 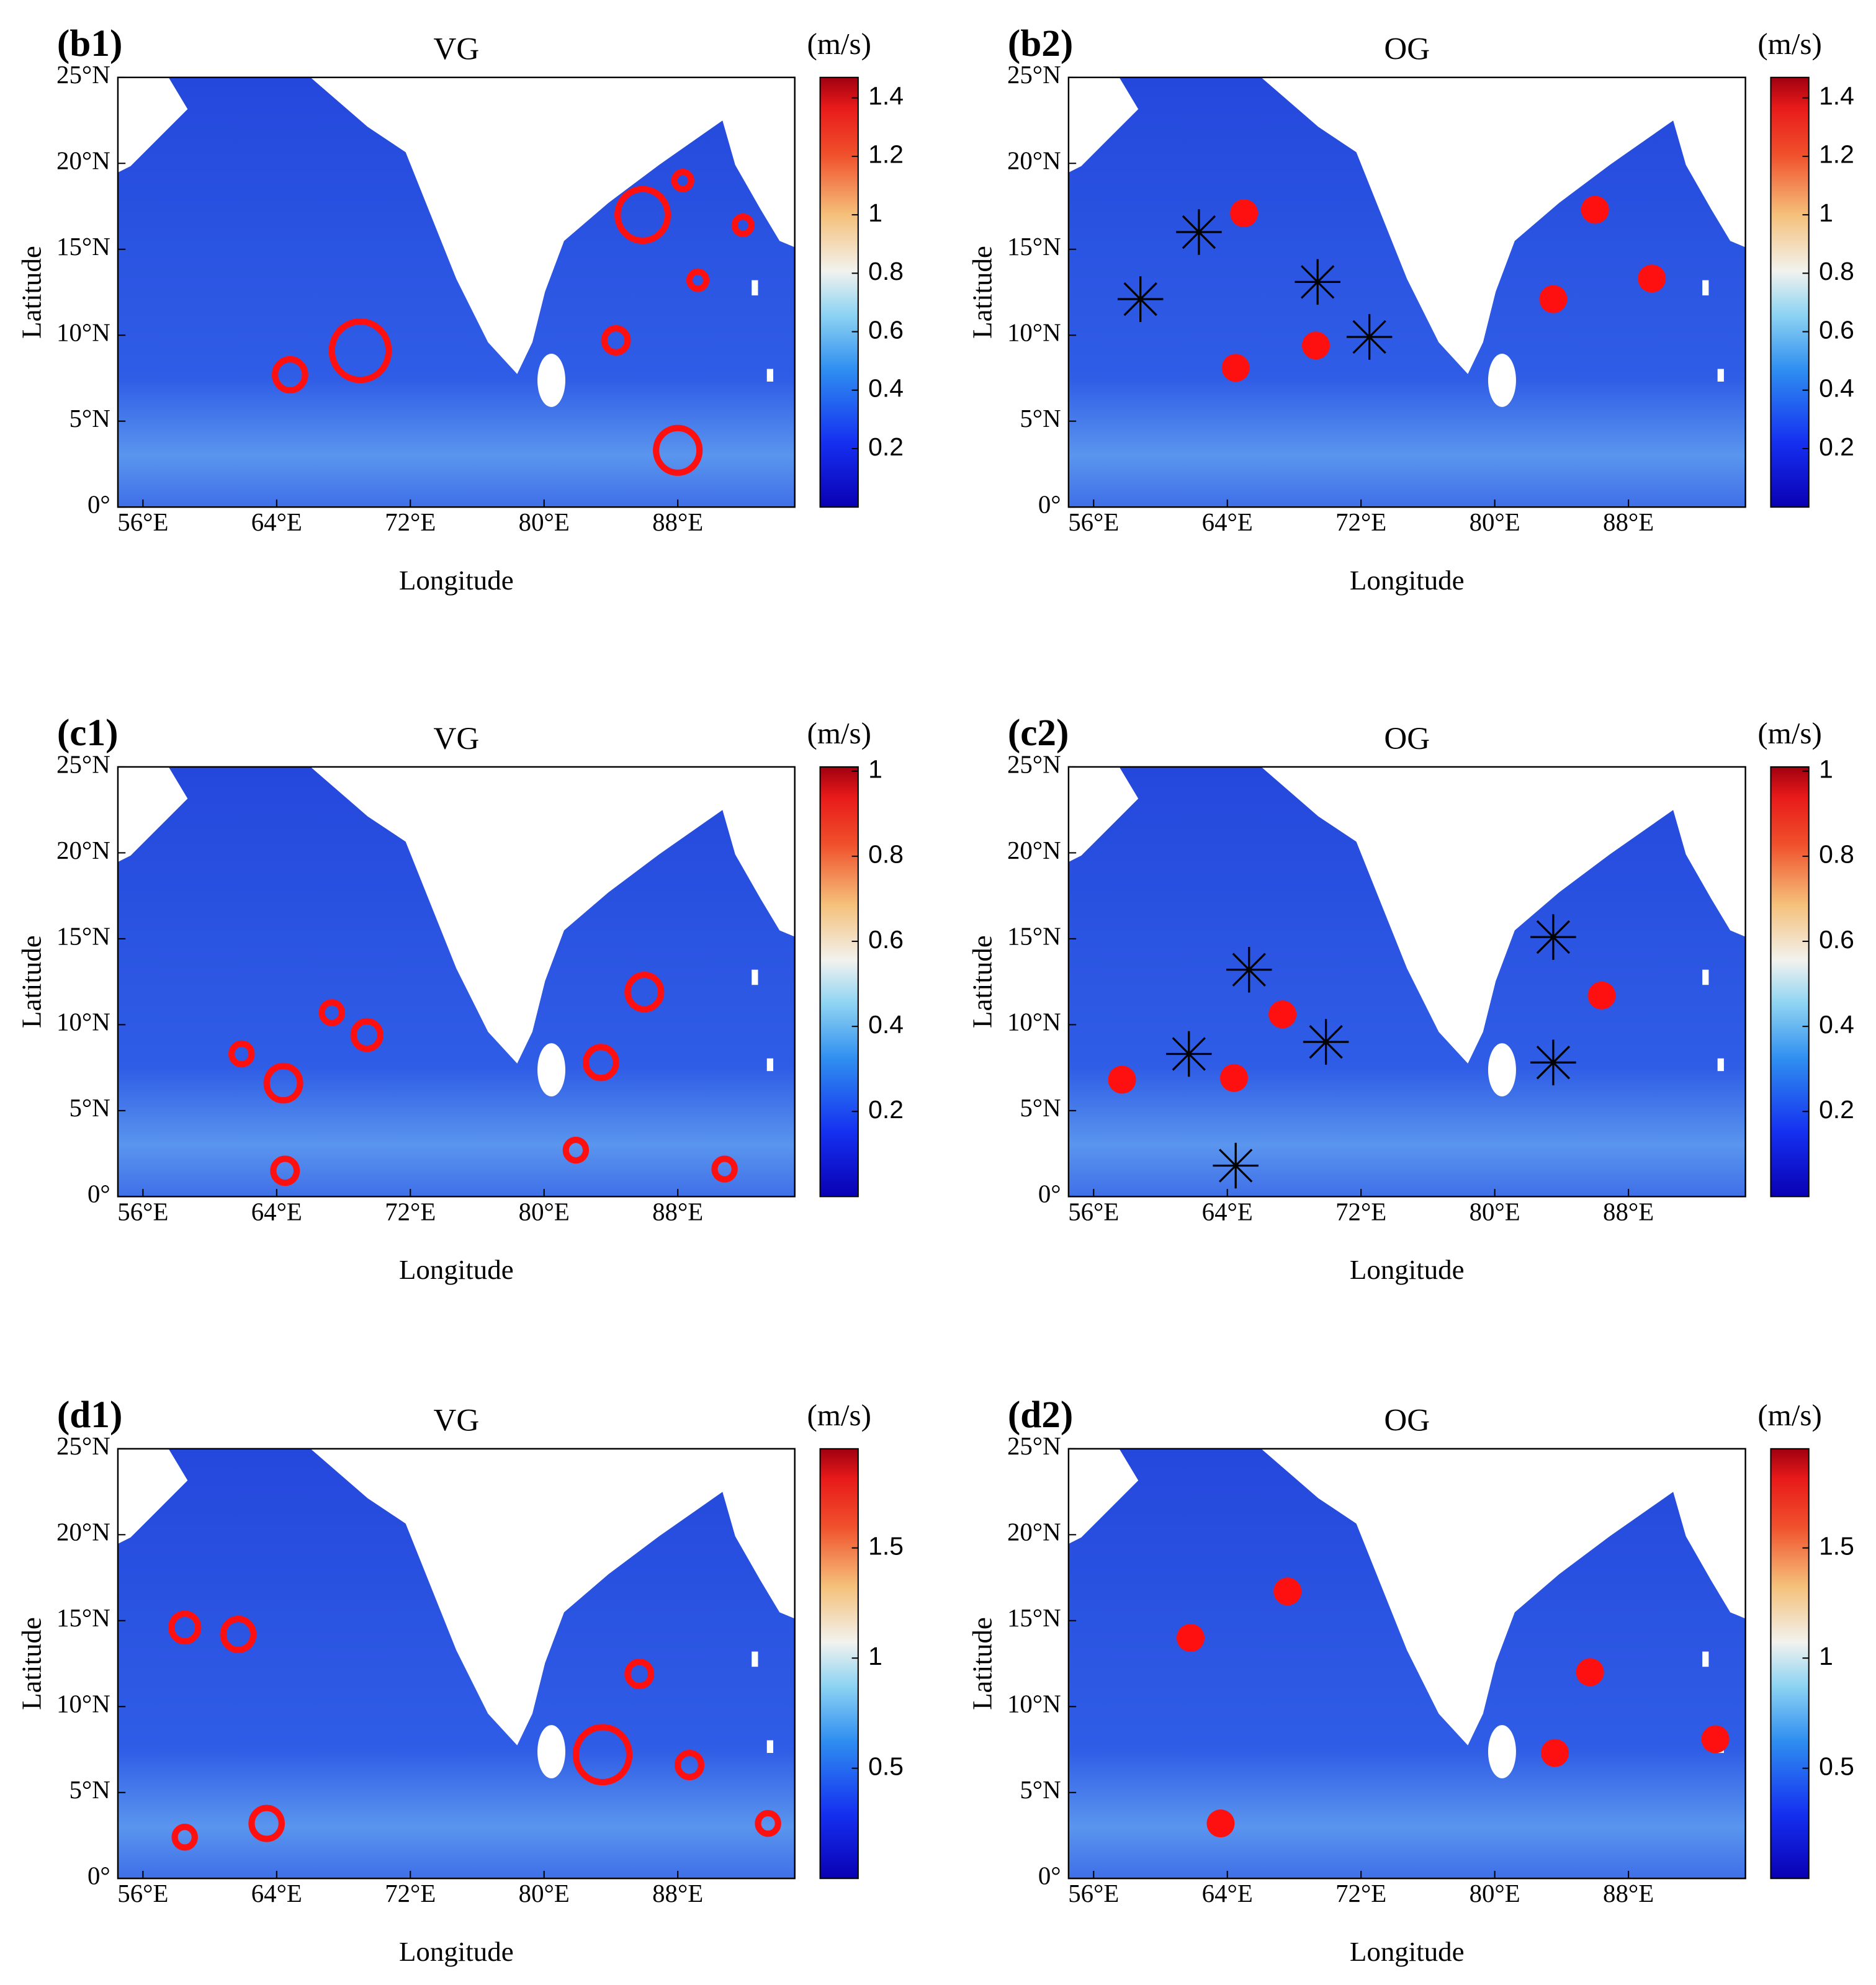 What do you see at coordinates (1836, 96) in the screenshot?
I see `colorbar-tick-label: 1.4` at bounding box center [1836, 96].